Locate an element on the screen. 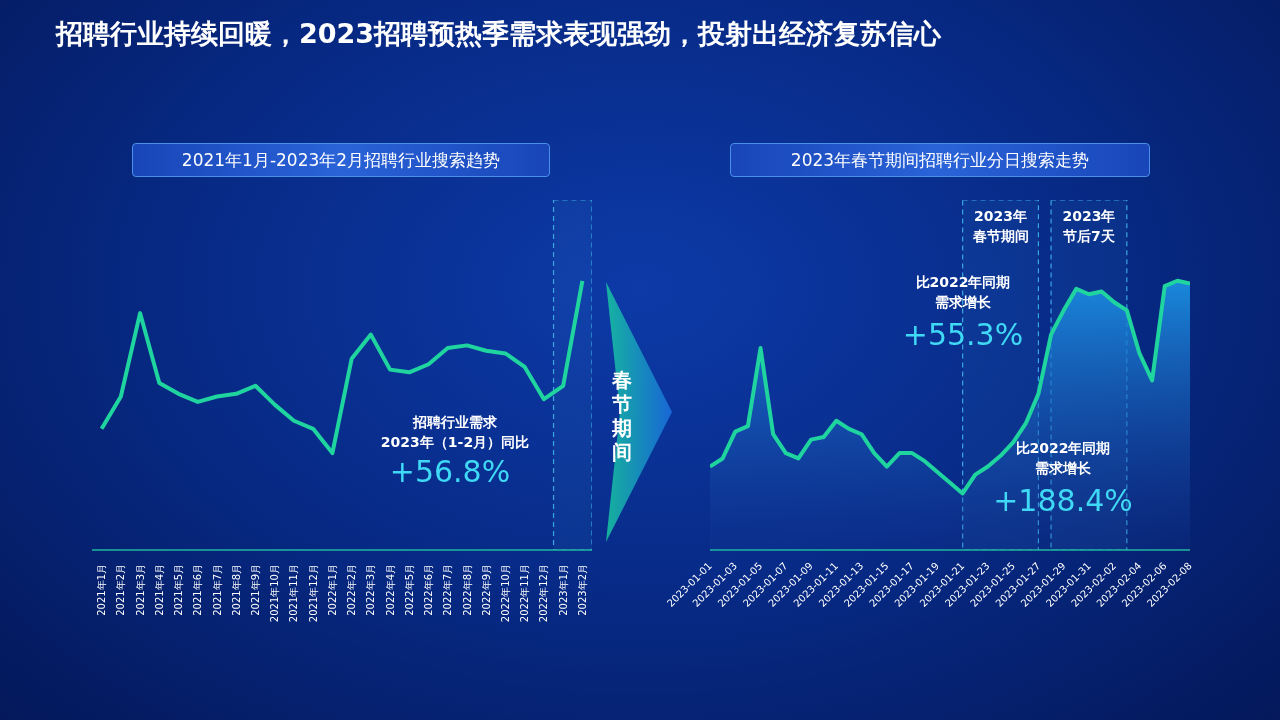 This screenshot has width=1280, height=720. chart-title: 2023年春节期间招聘行业分日搜索走势 is located at coordinates (940, 160).